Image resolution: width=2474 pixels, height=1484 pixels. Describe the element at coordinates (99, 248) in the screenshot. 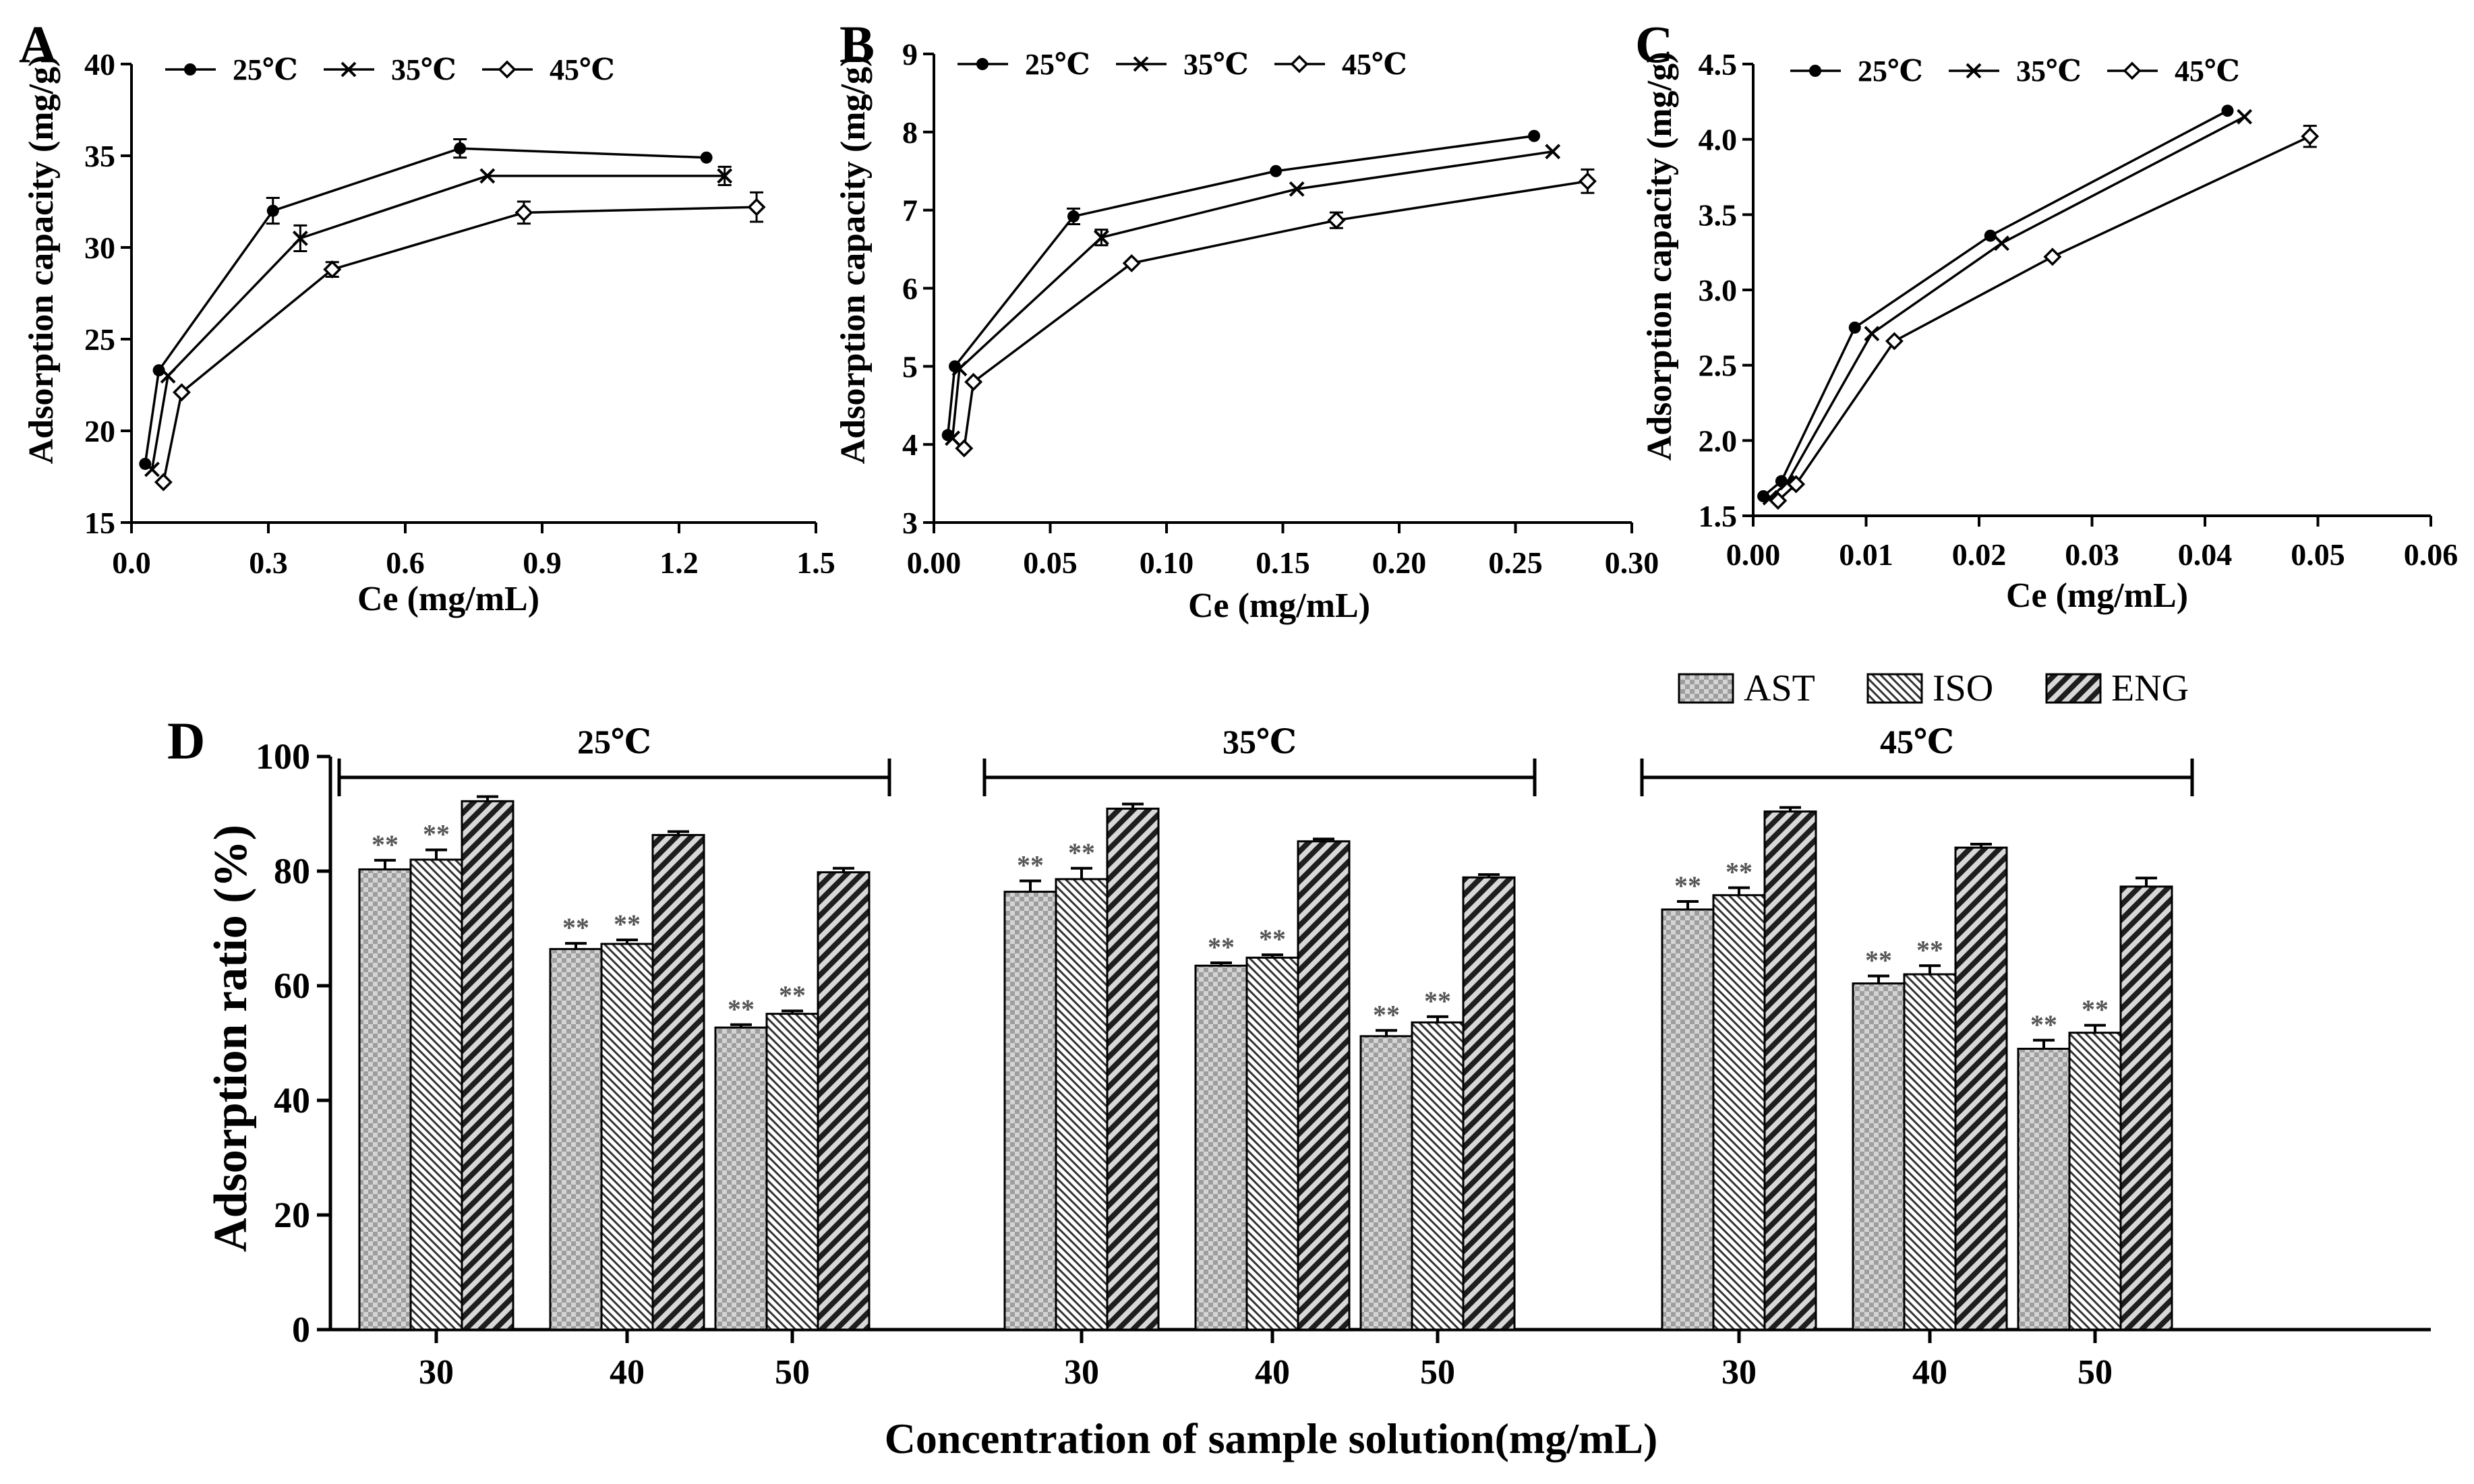

I see `y-tick-label: 30` at that location.